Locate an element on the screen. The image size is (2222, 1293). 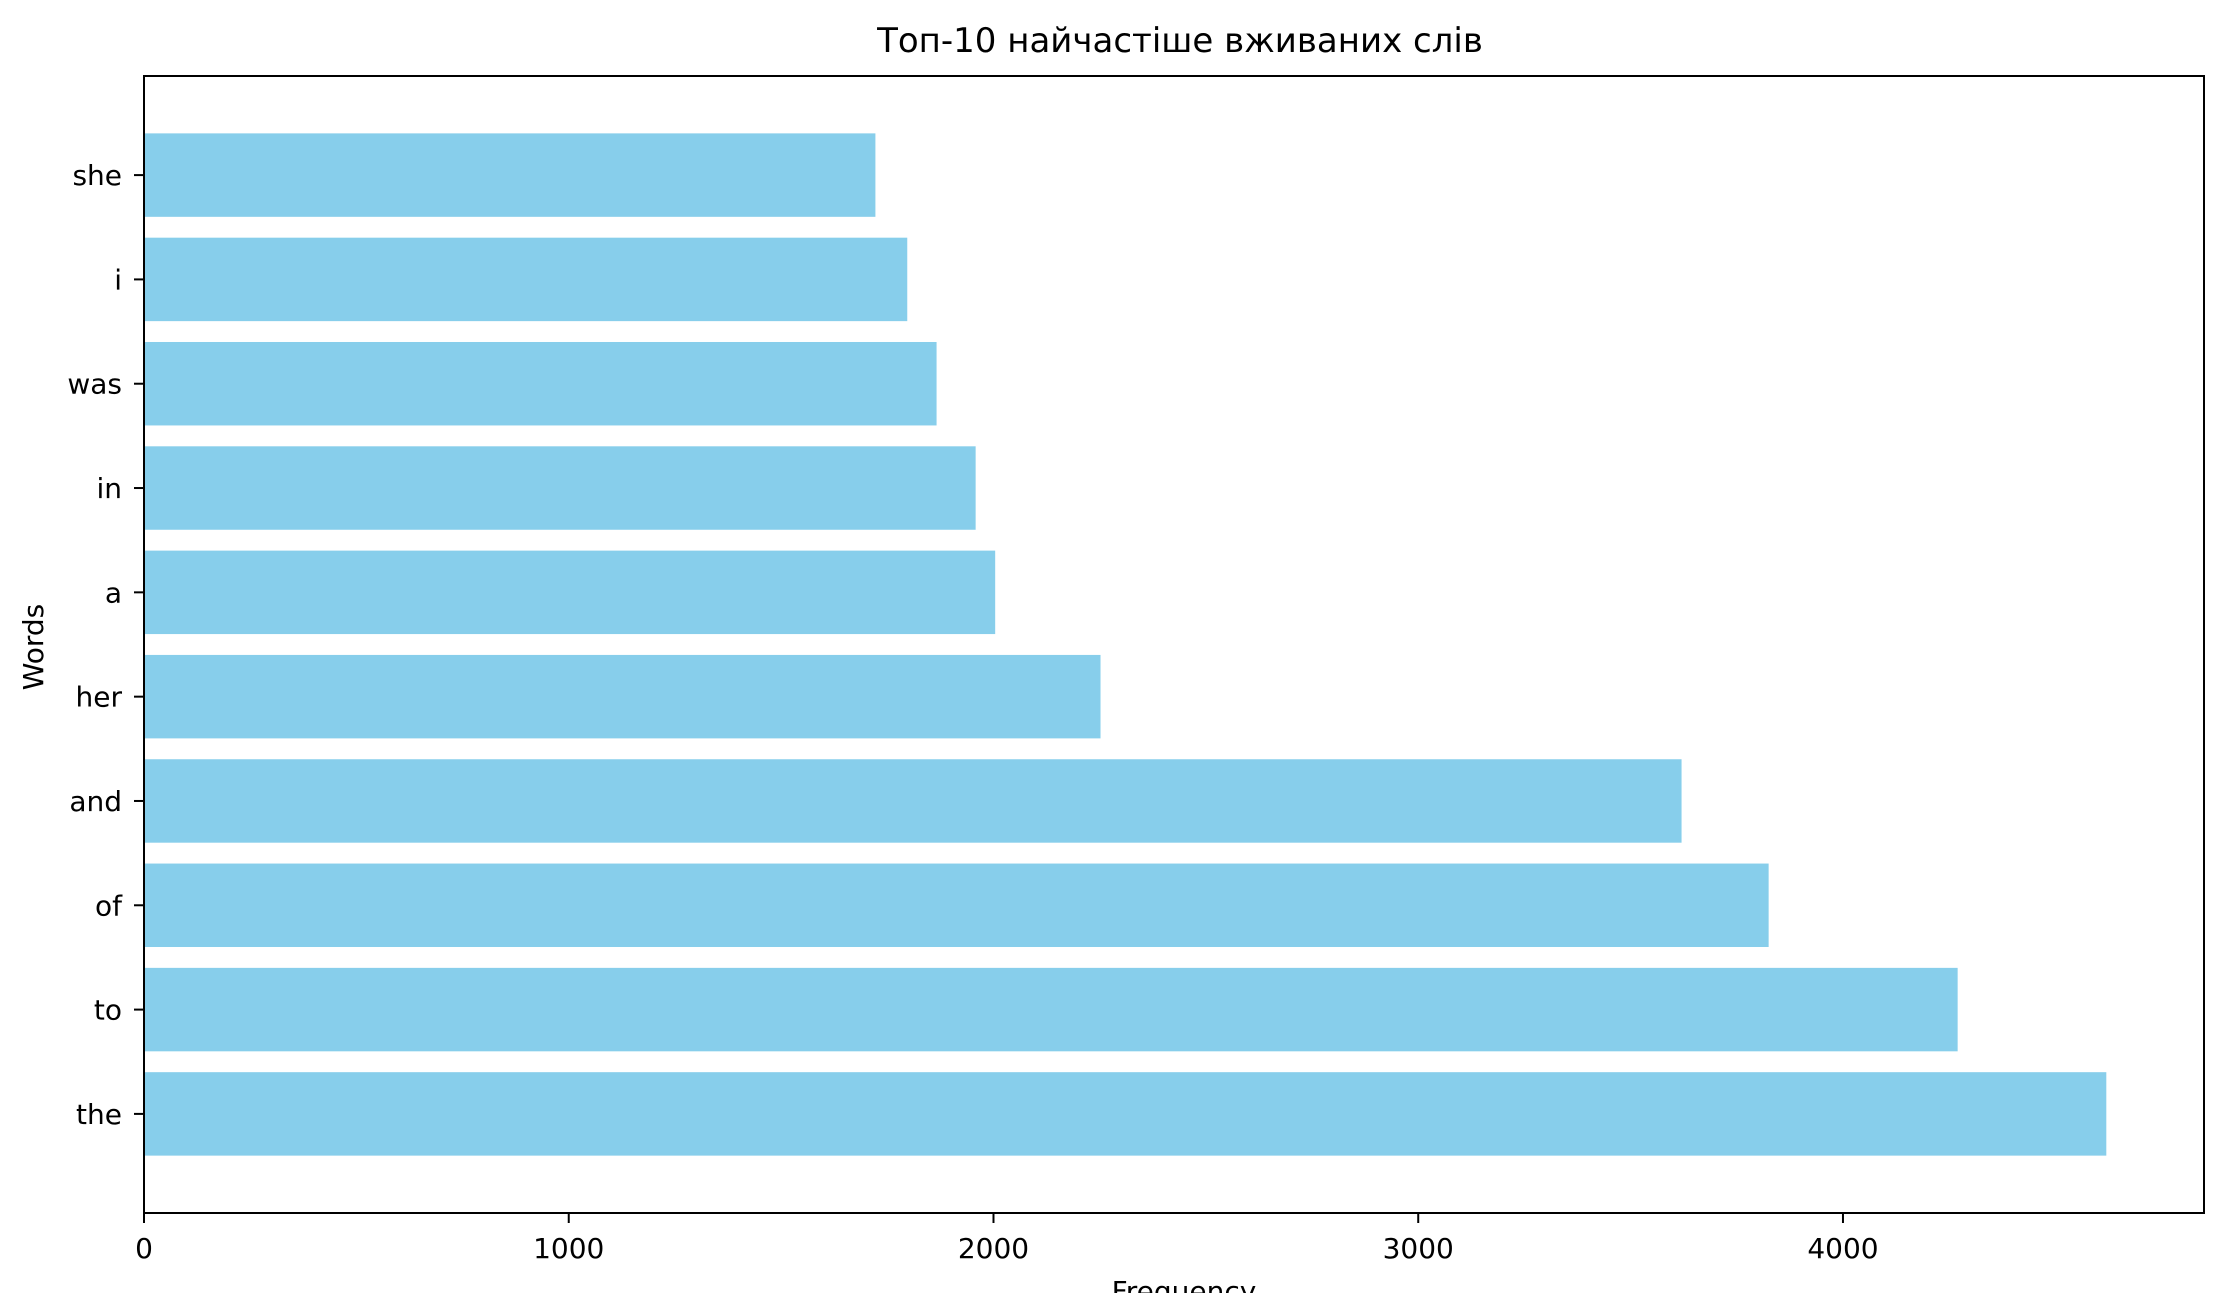
bar-of is located at coordinates (956, 905).